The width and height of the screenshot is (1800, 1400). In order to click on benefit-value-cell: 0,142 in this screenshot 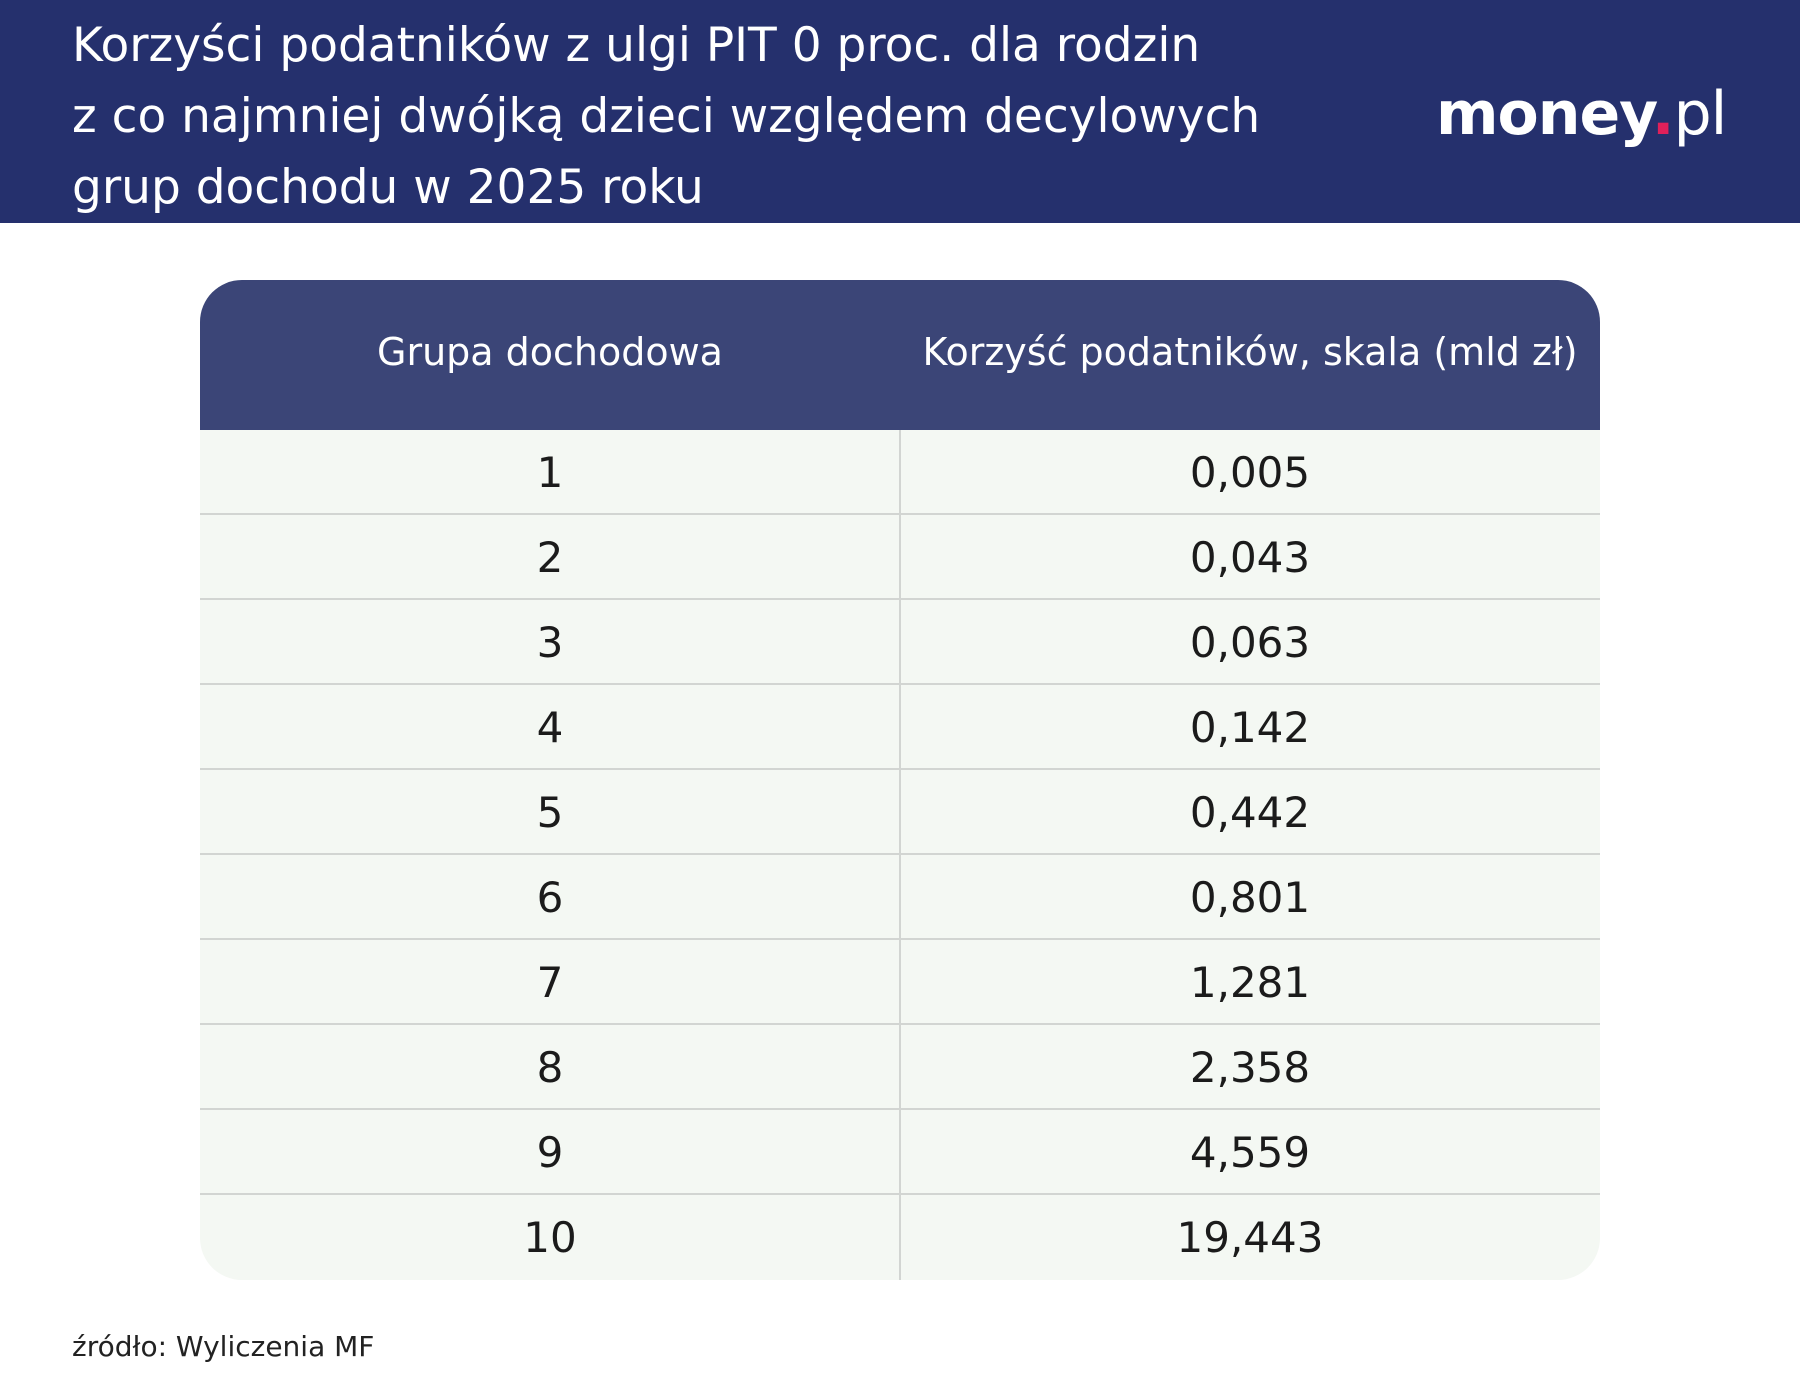, I will do `click(1250, 727)`.